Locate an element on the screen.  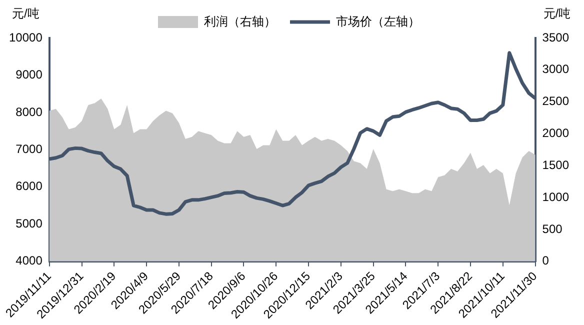
y-tick-label: 5000 is located at coordinates (29, 223).